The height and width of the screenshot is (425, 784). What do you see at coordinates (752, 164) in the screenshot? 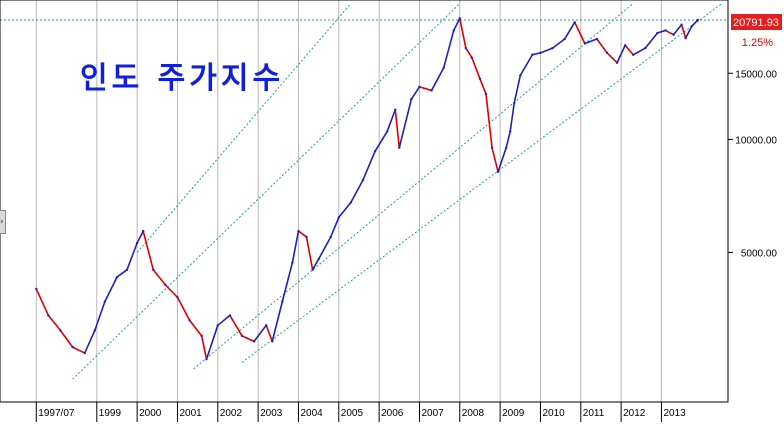
I see `y-axis: 15000.00 10000.00 5000.00` at bounding box center [752, 164].